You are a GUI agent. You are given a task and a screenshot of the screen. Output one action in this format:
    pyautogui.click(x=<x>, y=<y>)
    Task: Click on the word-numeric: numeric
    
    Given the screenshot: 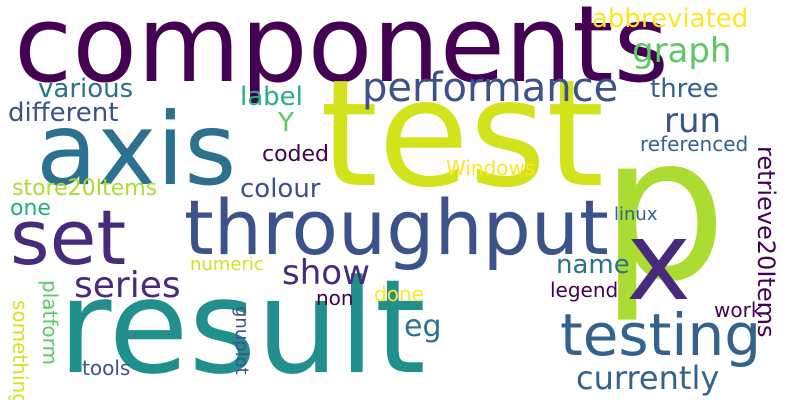 What is the action you would take?
    pyautogui.click(x=227, y=264)
    